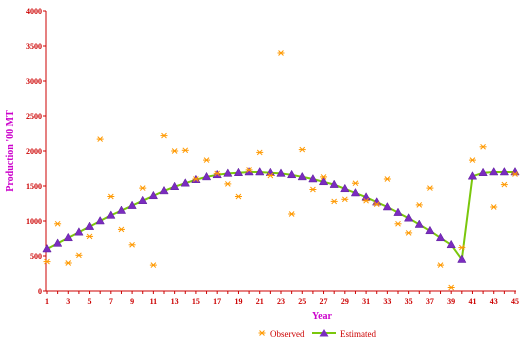 The width and height of the screenshot is (520, 343). I want to click on x-tick-label: 43, so click(494, 301).